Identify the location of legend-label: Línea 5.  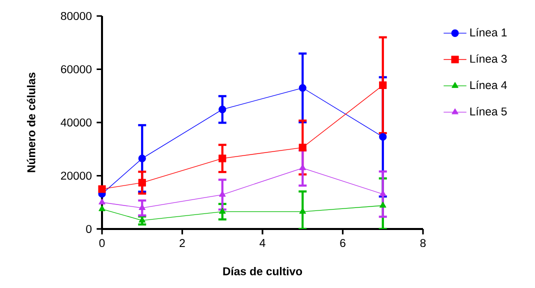
(488, 111).